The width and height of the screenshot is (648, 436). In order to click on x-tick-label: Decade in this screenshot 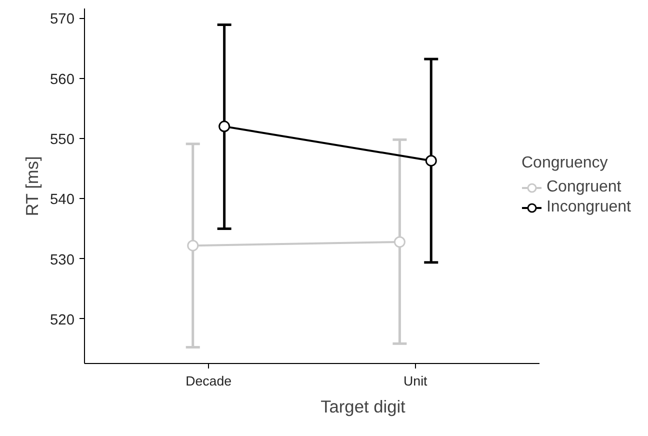, I will do `click(209, 381)`.